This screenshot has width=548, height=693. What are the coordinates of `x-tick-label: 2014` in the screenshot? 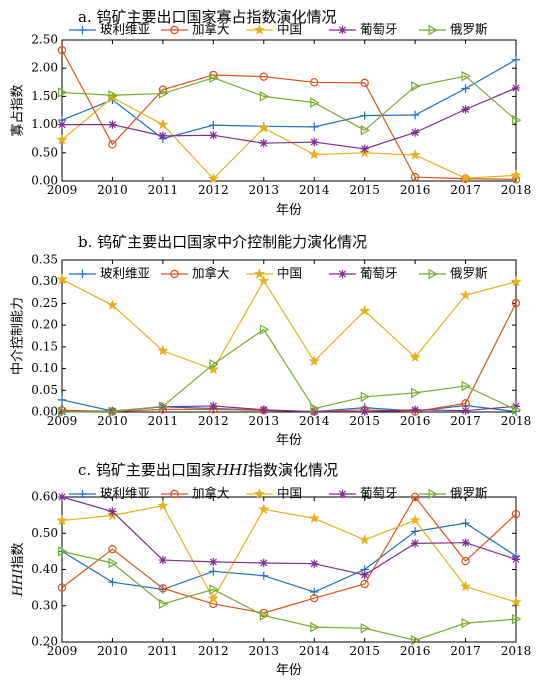 It's located at (314, 421).